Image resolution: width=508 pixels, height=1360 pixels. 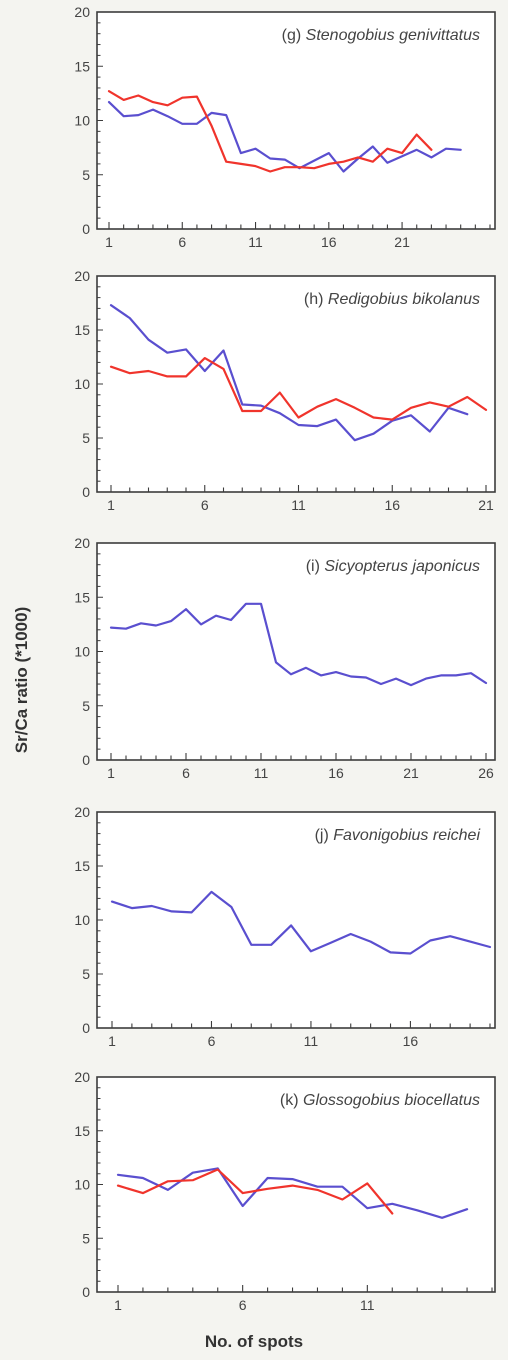 I want to click on y-axis-title-text: Sr/Ca ratio (*1000), so click(x=21, y=680).